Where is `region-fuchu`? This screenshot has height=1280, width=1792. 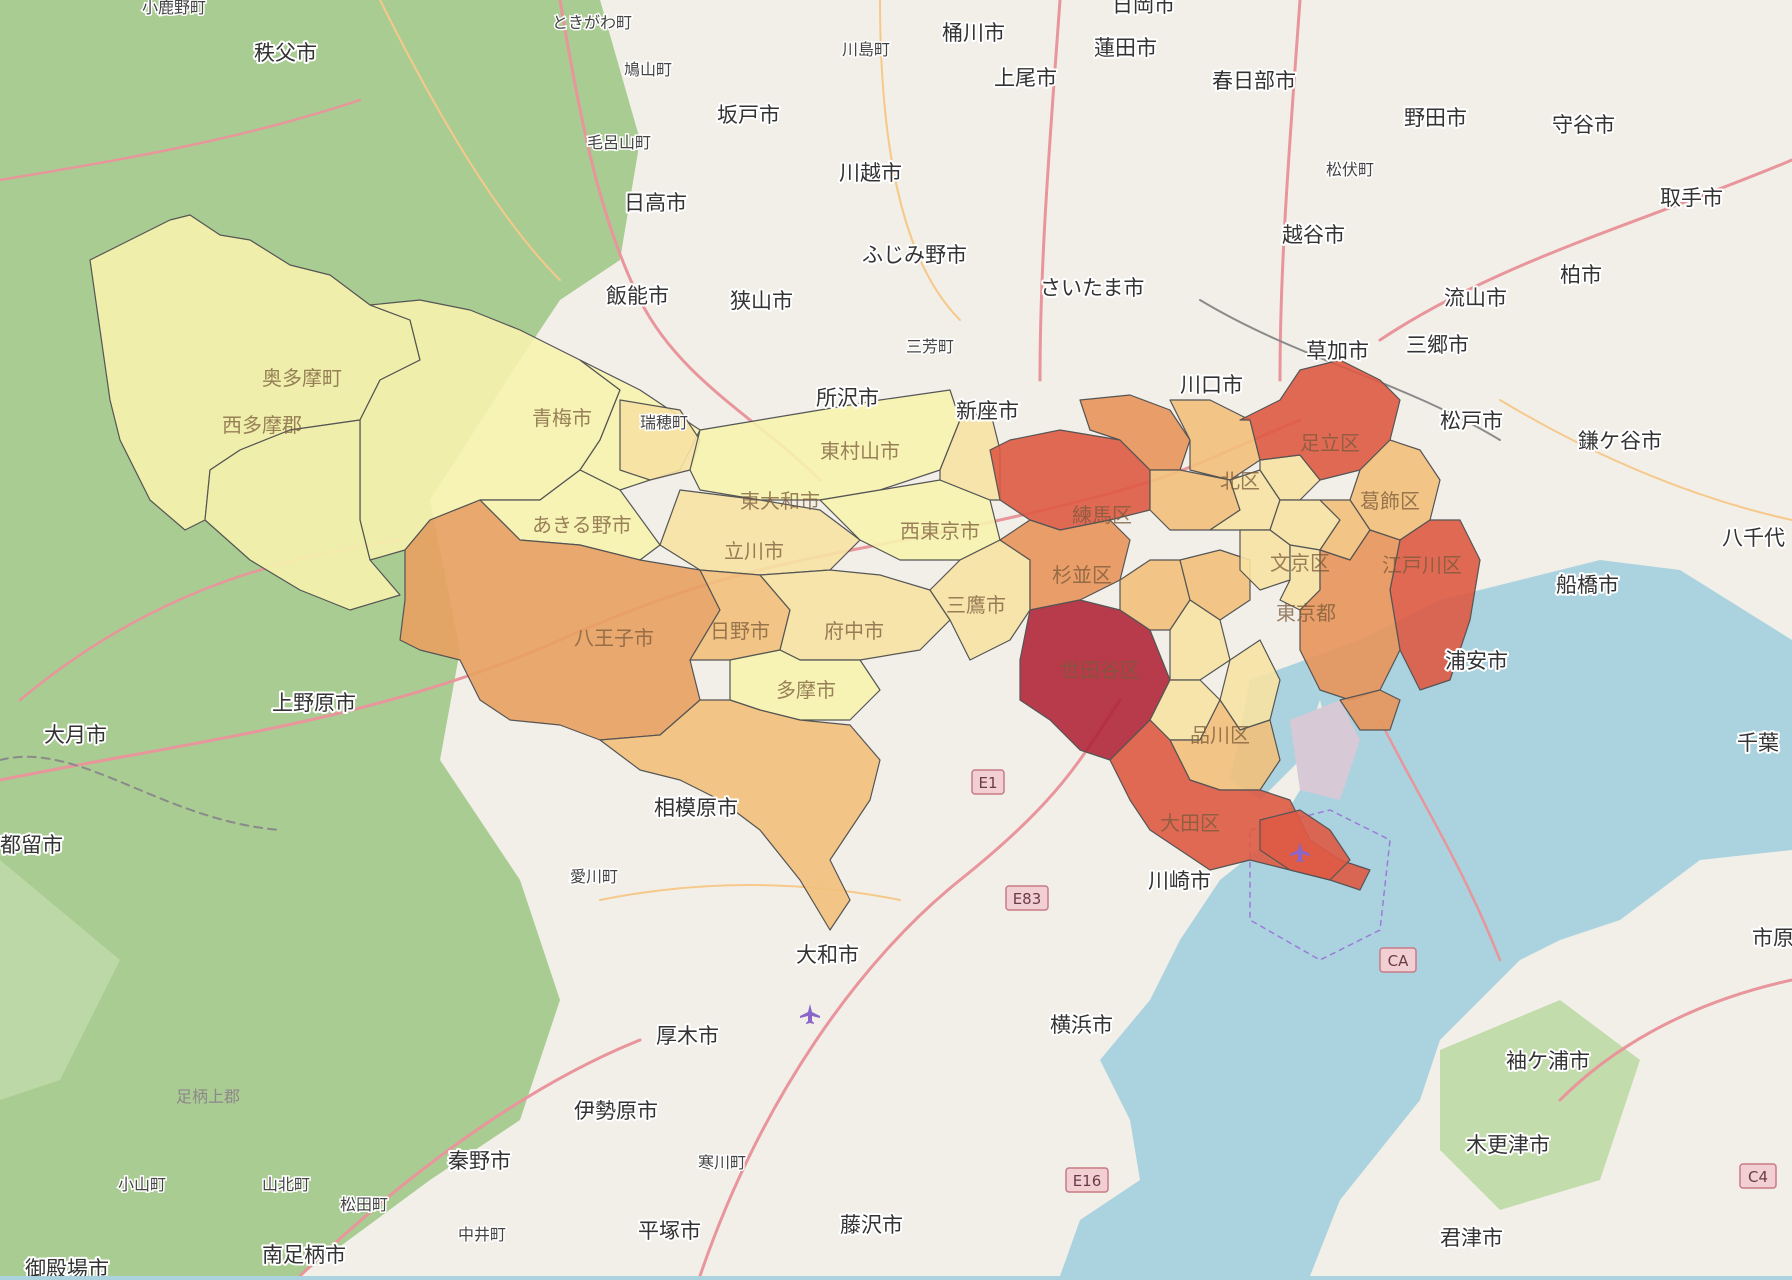 region-fuchu is located at coordinates (855, 615).